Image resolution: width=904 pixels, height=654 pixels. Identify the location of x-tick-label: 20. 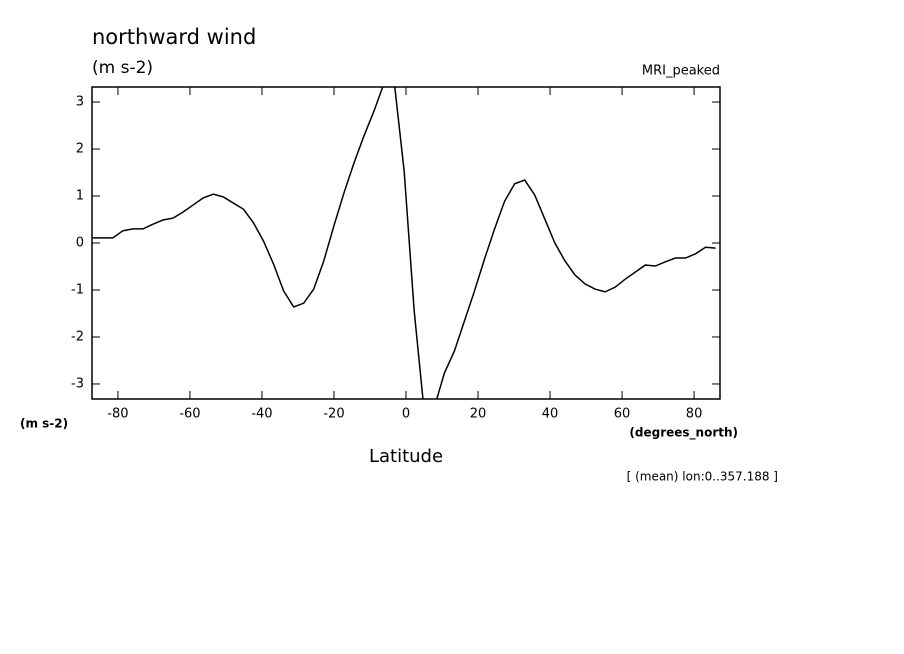
(478, 414).